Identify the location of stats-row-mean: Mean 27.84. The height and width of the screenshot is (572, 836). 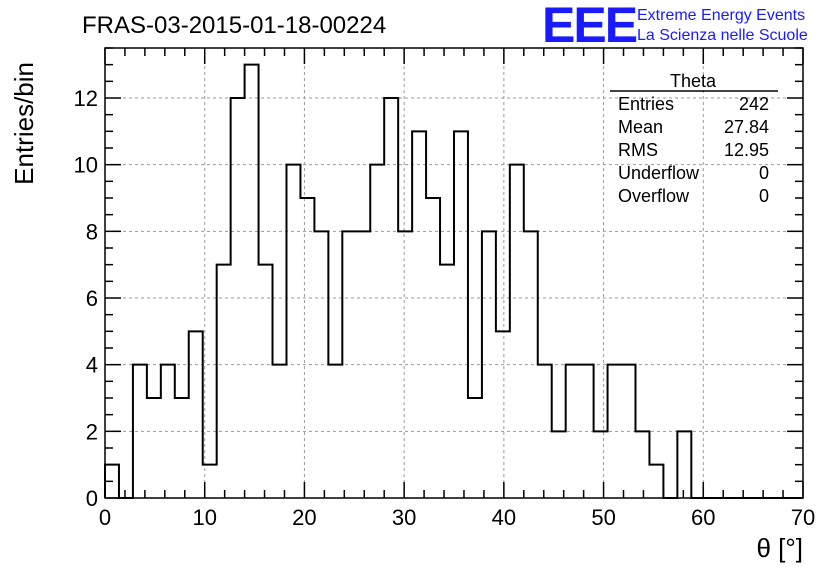
(693, 127).